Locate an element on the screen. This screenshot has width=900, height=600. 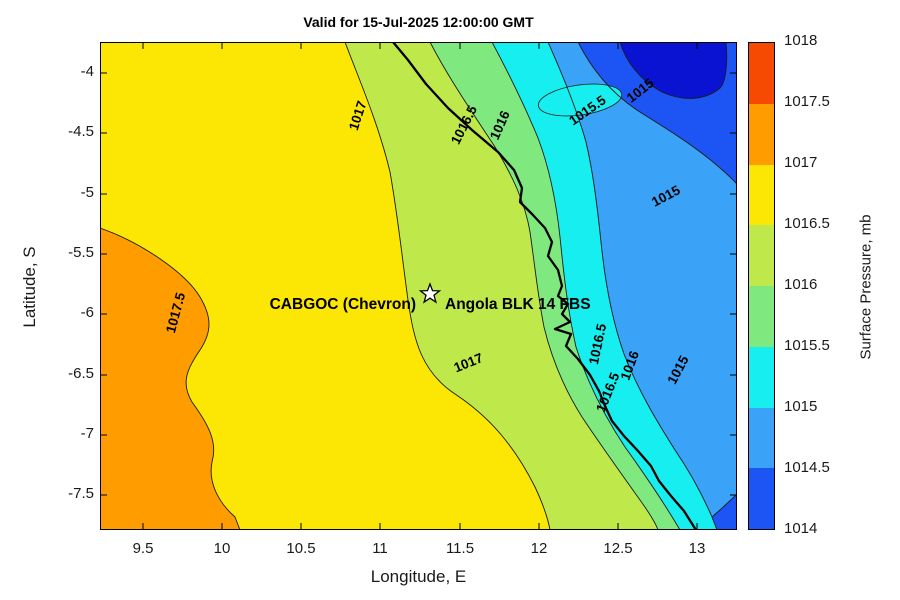
cyan-patch-north is located at coordinates (580, 100).